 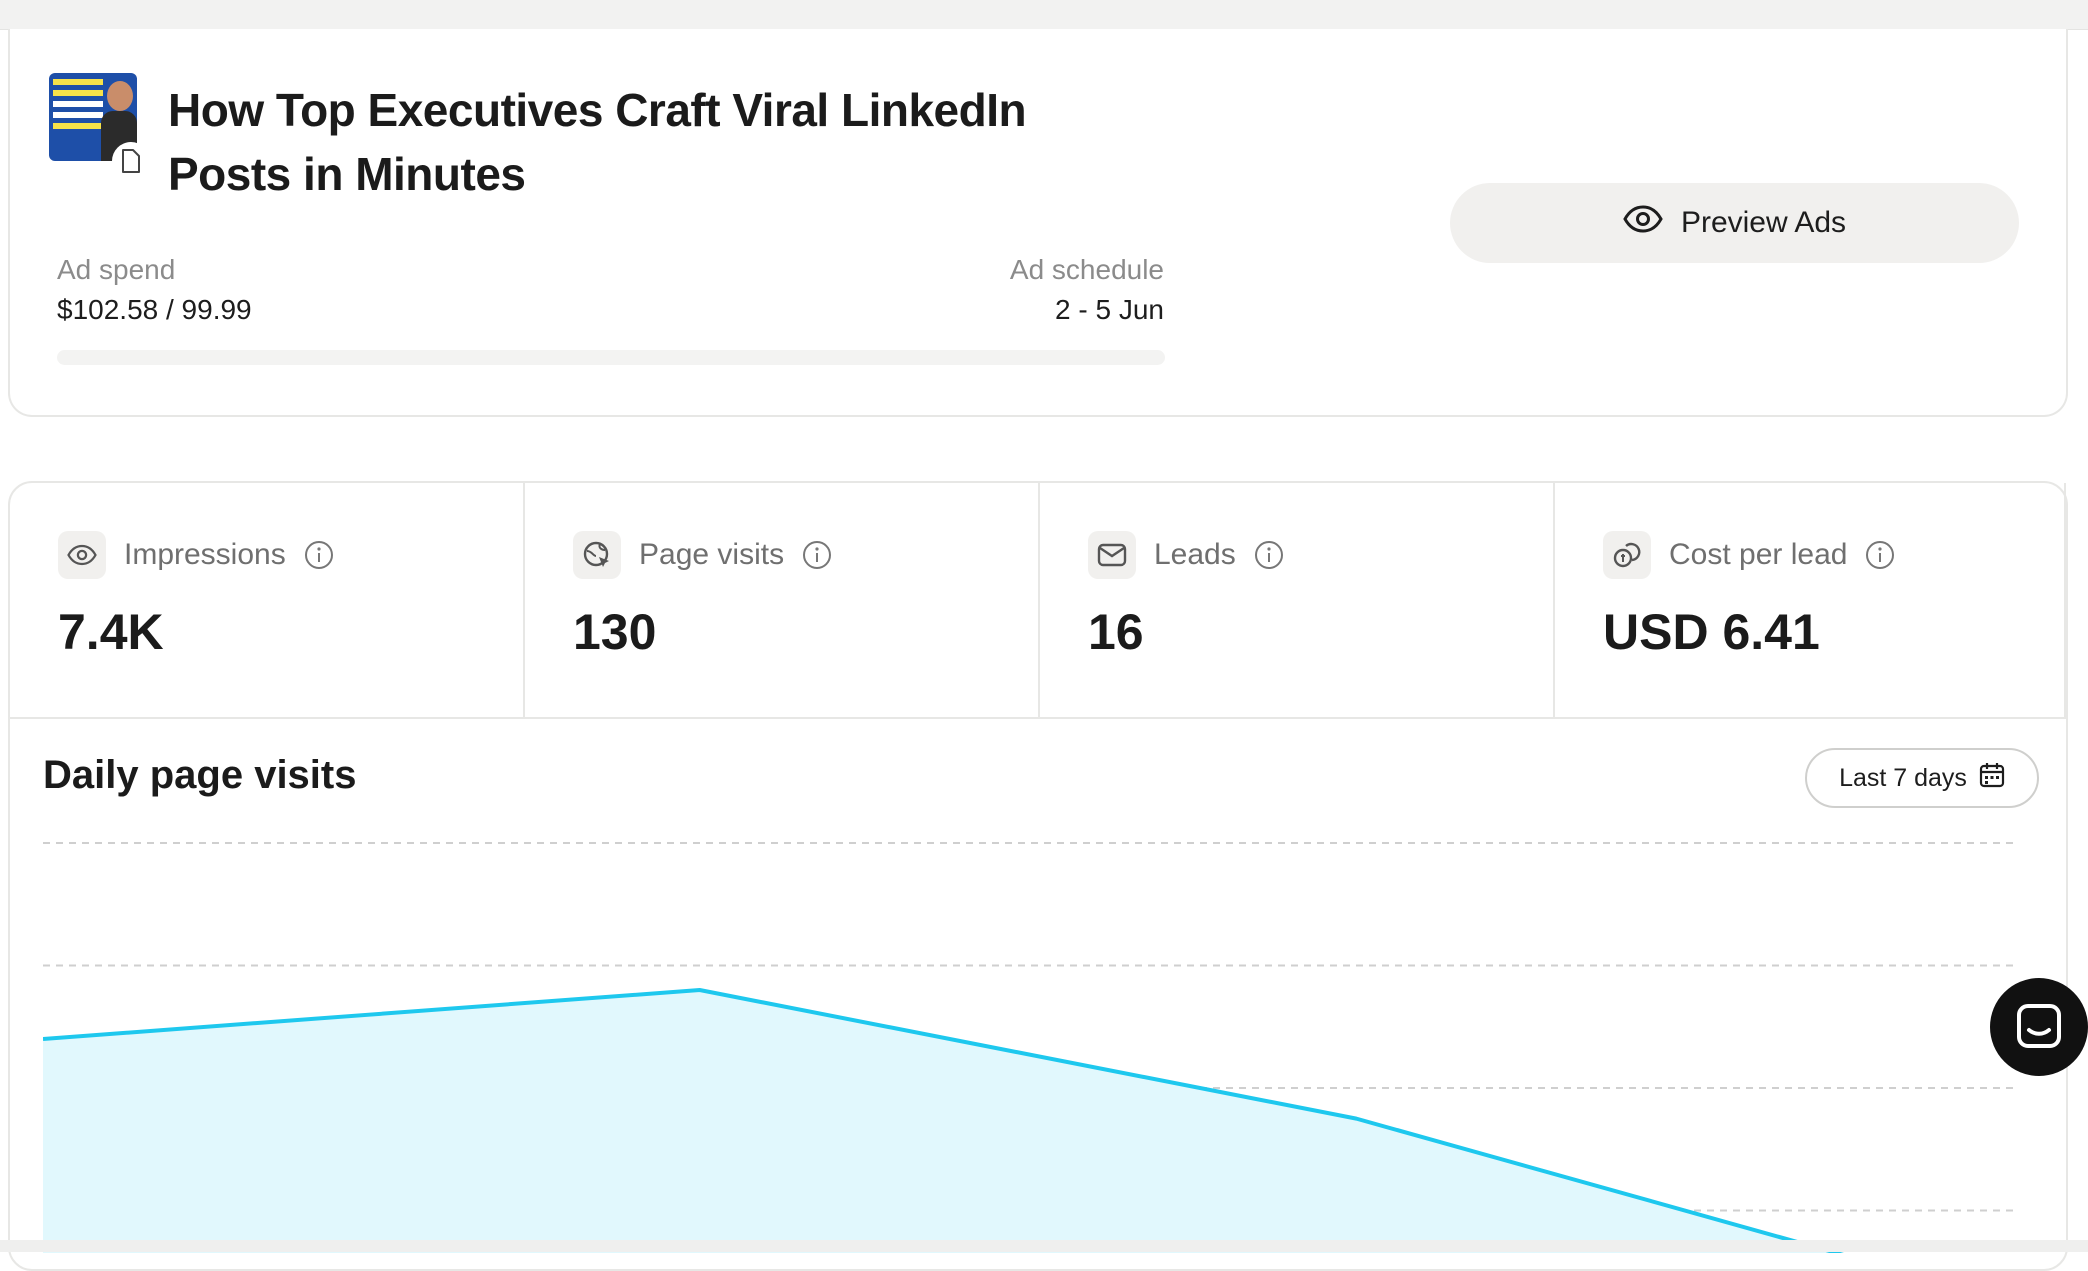 What do you see at coordinates (1044, 15) in the screenshot?
I see `top-bar` at bounding box center [1044, 15].